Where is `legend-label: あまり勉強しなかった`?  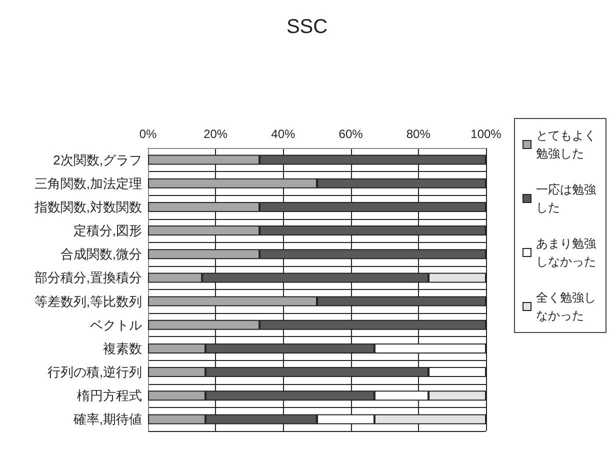
legend-label: あまり勉強しなかった is located at coordinates (566, 252).